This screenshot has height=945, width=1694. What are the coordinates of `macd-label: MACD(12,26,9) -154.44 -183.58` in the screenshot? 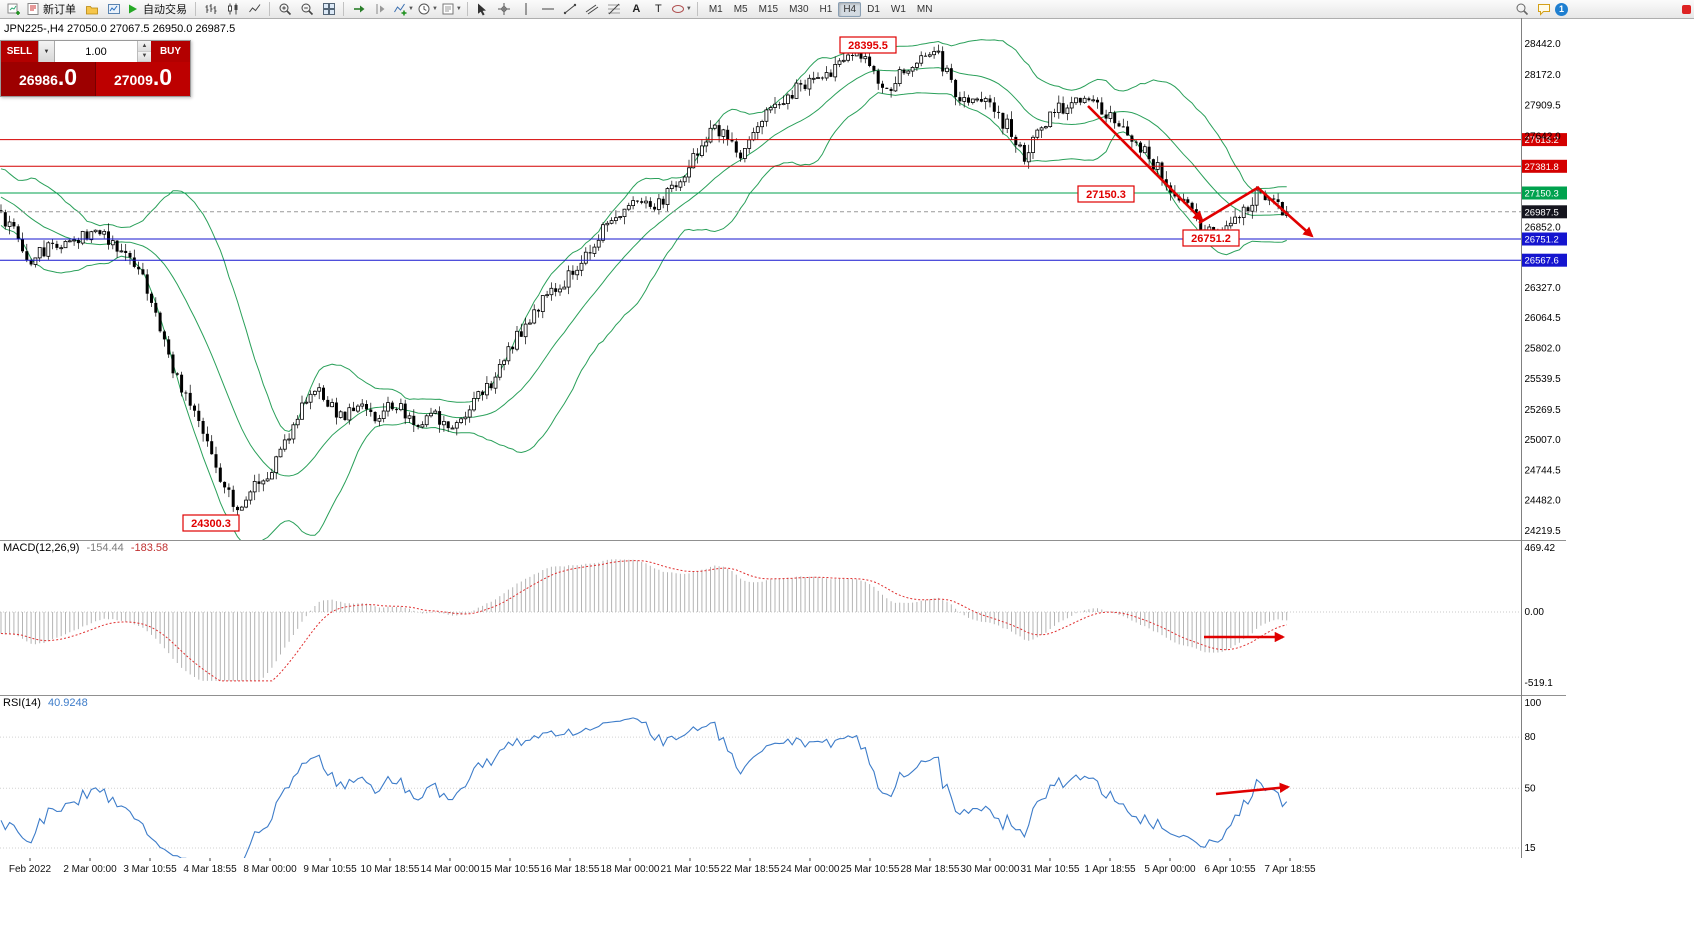 It's located at (85, 548).